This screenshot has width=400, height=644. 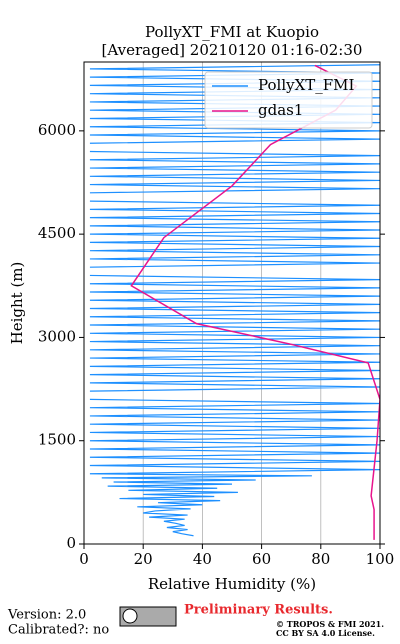 What do you see at coordinates (143, 559) in the screenshot?
I see `x-tick-label: 20` at bounding box center [143, 559].